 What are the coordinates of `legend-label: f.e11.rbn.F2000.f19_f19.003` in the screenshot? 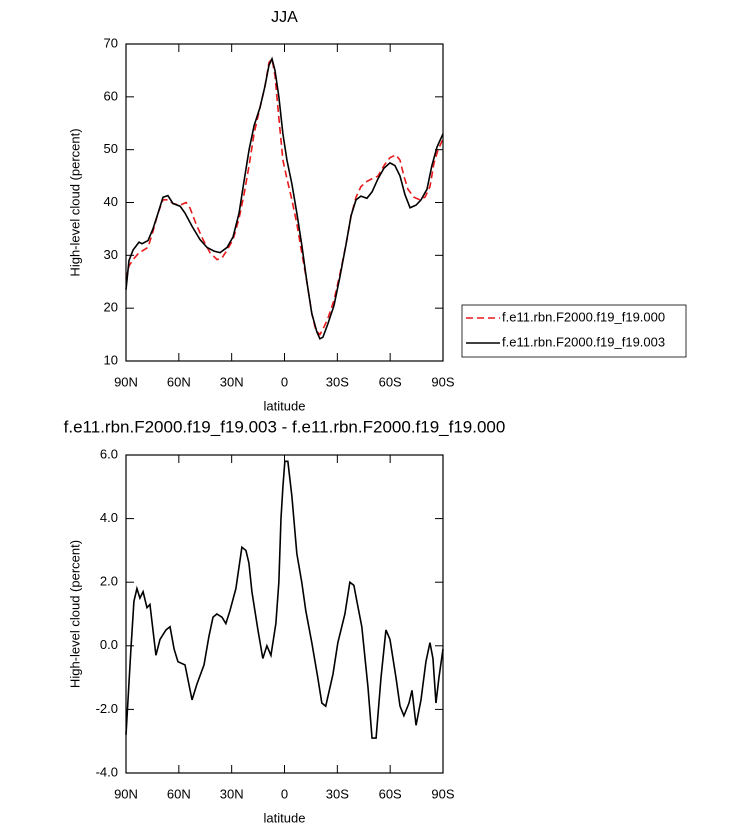 It's located at (583, 341).